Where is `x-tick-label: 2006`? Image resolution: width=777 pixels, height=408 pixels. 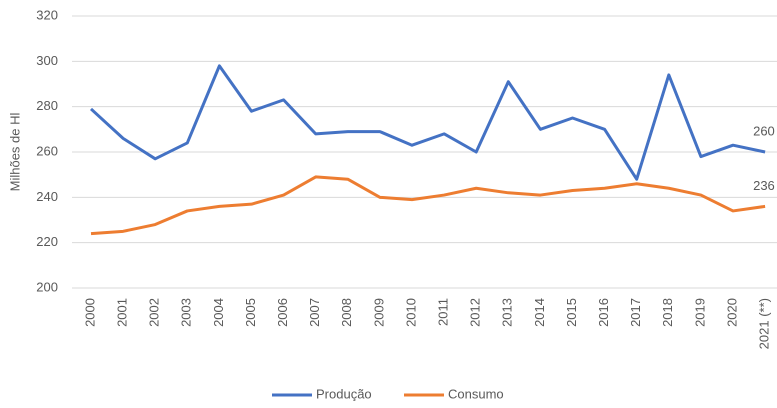 x-tick-label: 2006 is located at coordinates (282, 312).